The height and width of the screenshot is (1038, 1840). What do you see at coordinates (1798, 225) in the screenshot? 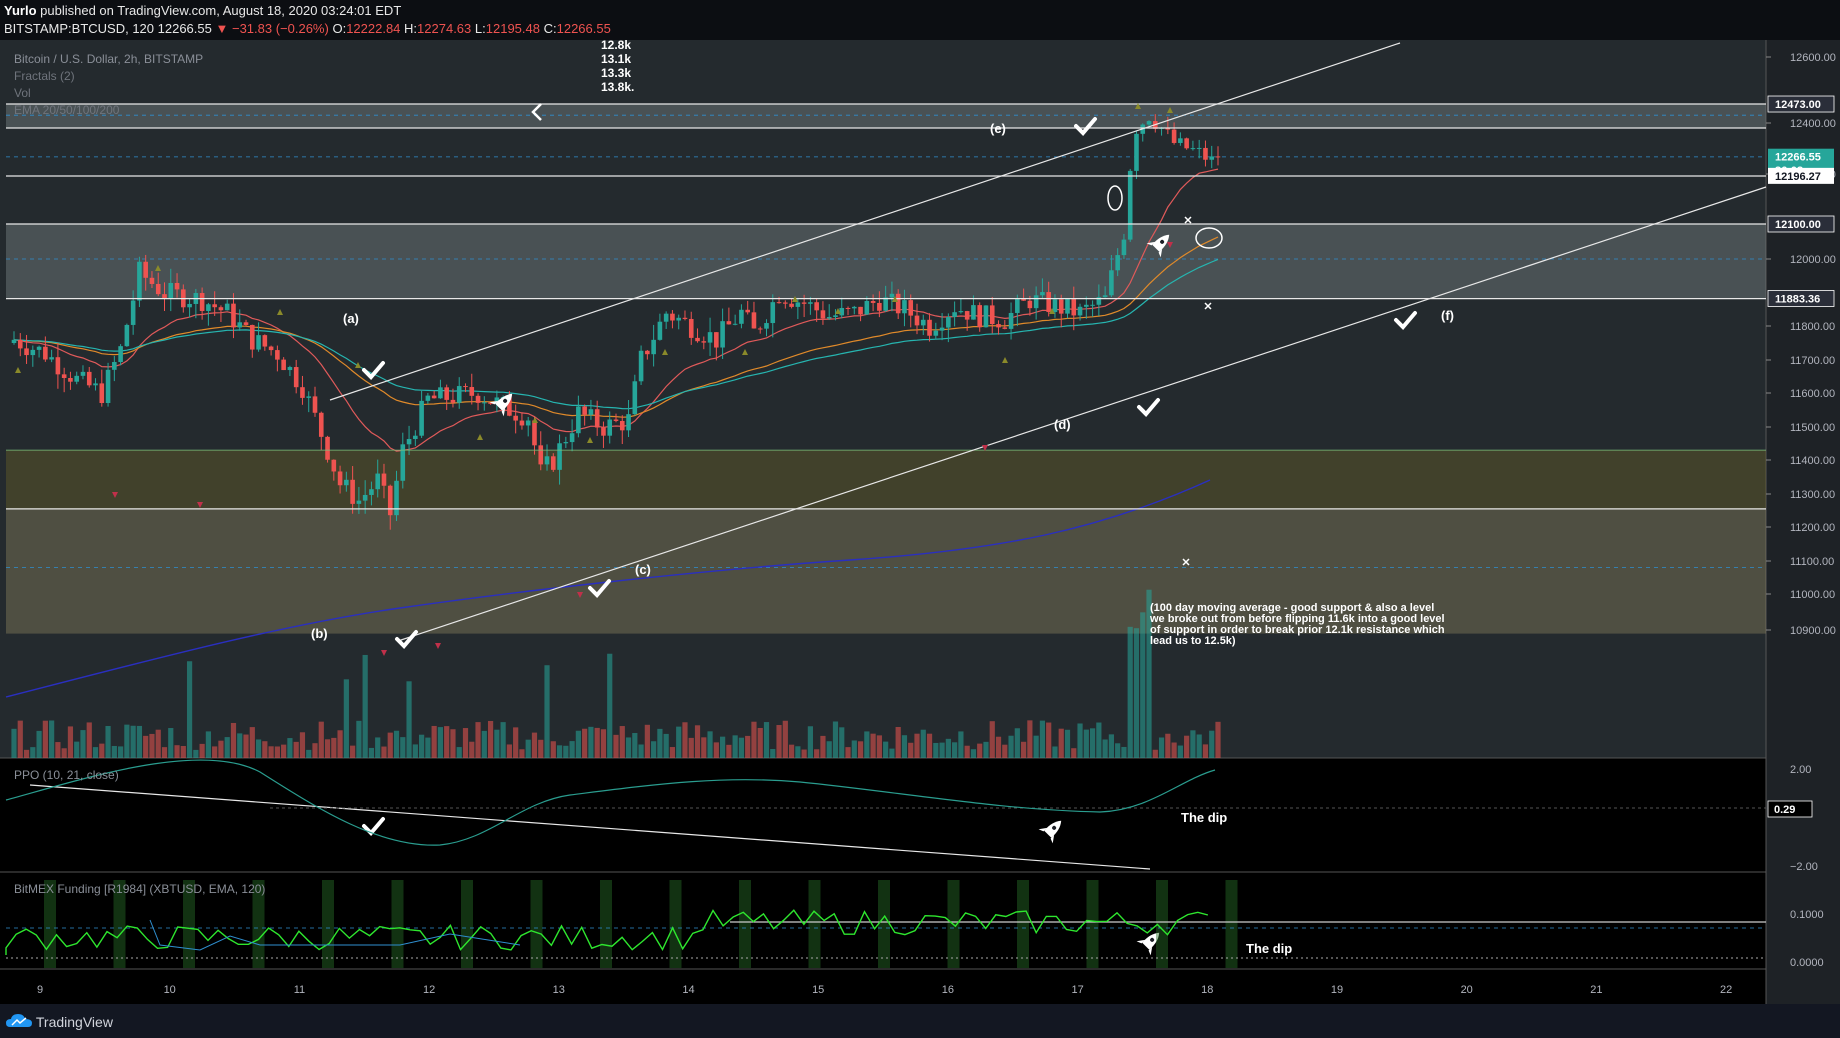
I see `price-badge-label: 12100.00` at bounding box center [1798, 225].